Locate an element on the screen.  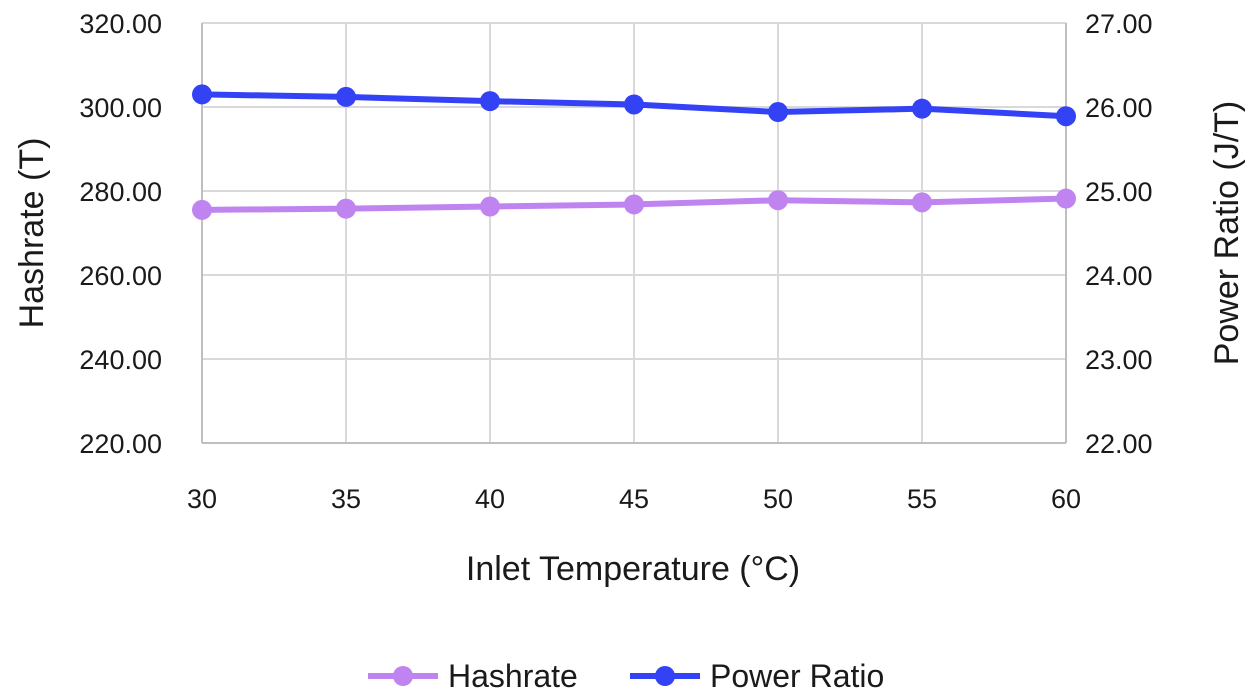
legend-label: Power Ratio is located at coordinates (797, 676).